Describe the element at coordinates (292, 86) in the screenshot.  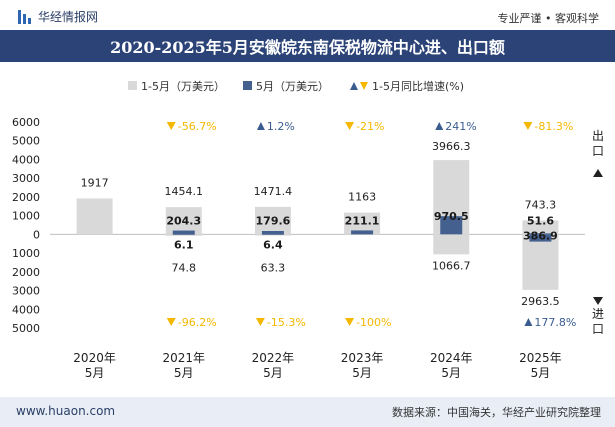
I see `legend-label-monthly: 5月（万美元）` at that location.